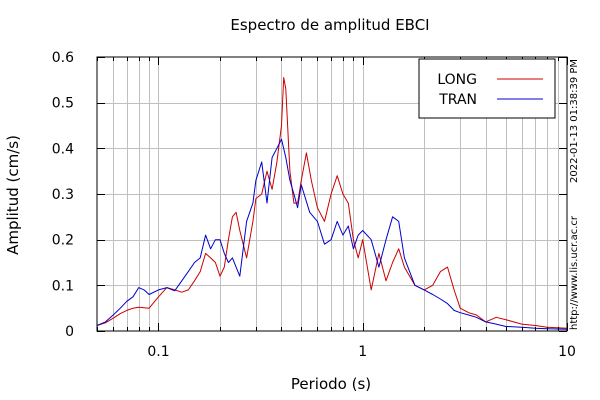 Image resolution: width=600 pixels, height=400 pixels. Describe the element at coordinates (63, 286) in the screenshot. I see `y-tick-label: 0.1` at that location.